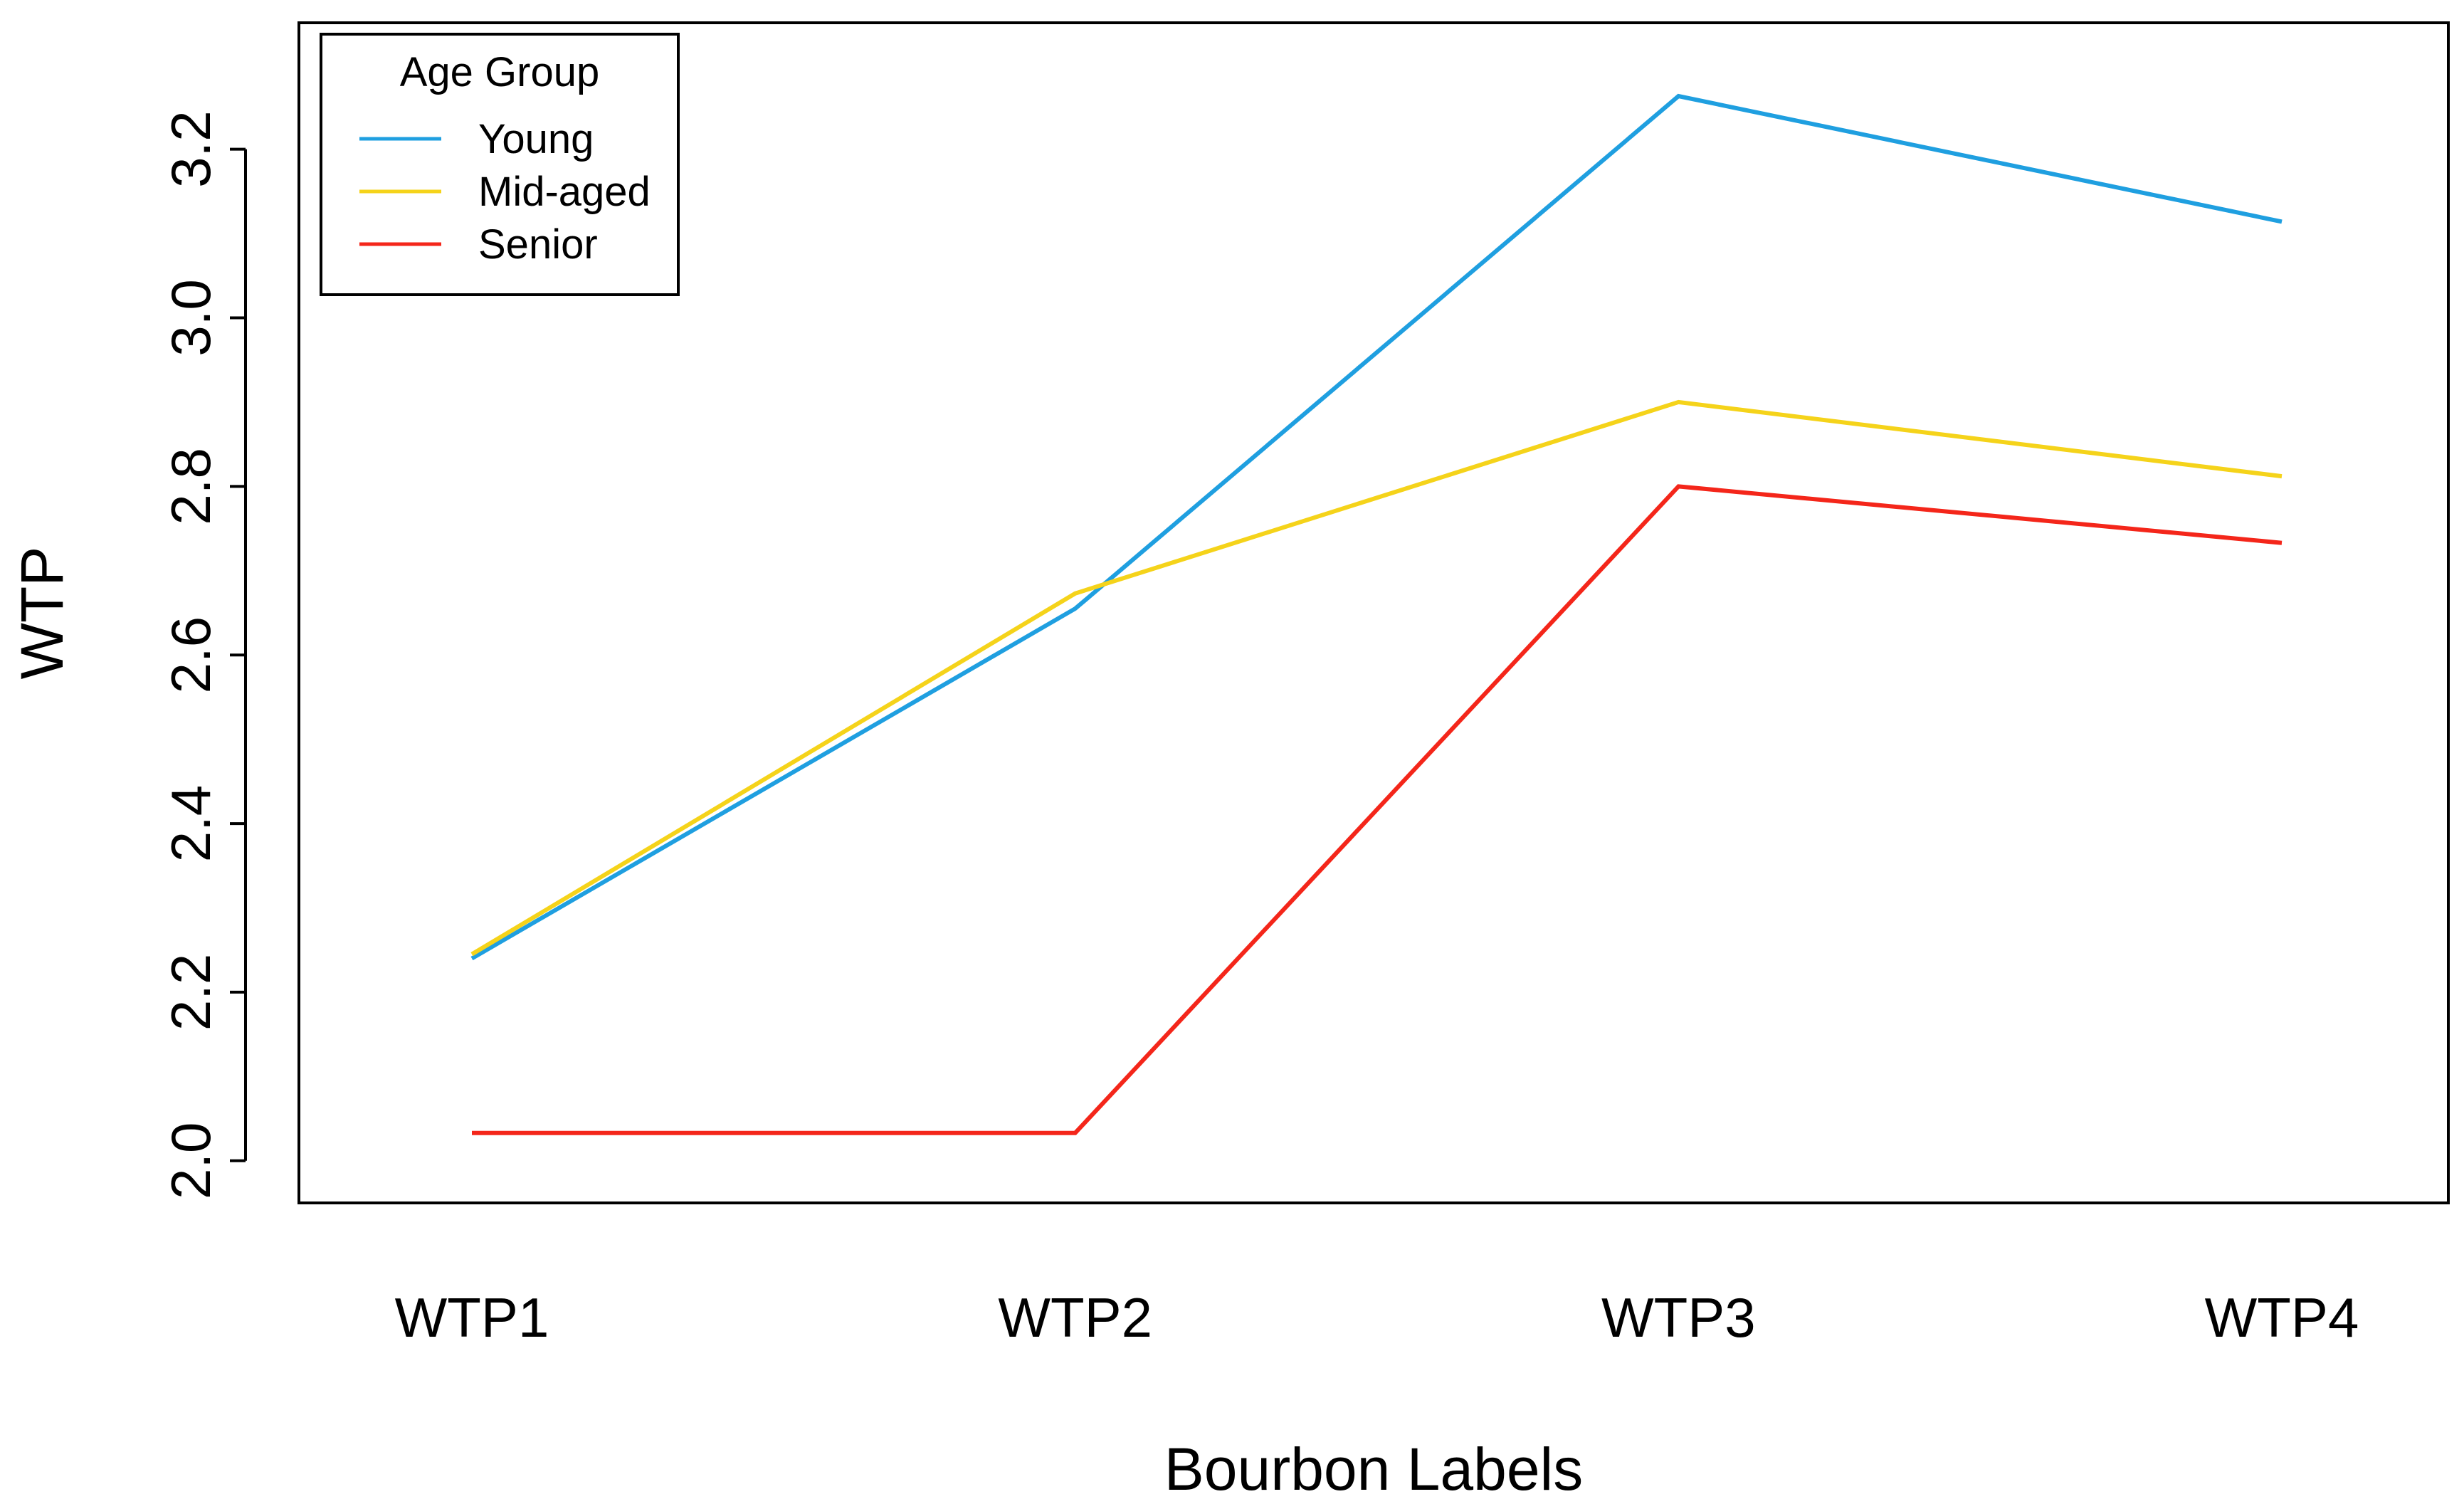 This screenshot has height=1504, width=2464. Describe the element at coordinates (472, 1317) in the screenshot. I see `x-tick-label: WTP1` at that location.